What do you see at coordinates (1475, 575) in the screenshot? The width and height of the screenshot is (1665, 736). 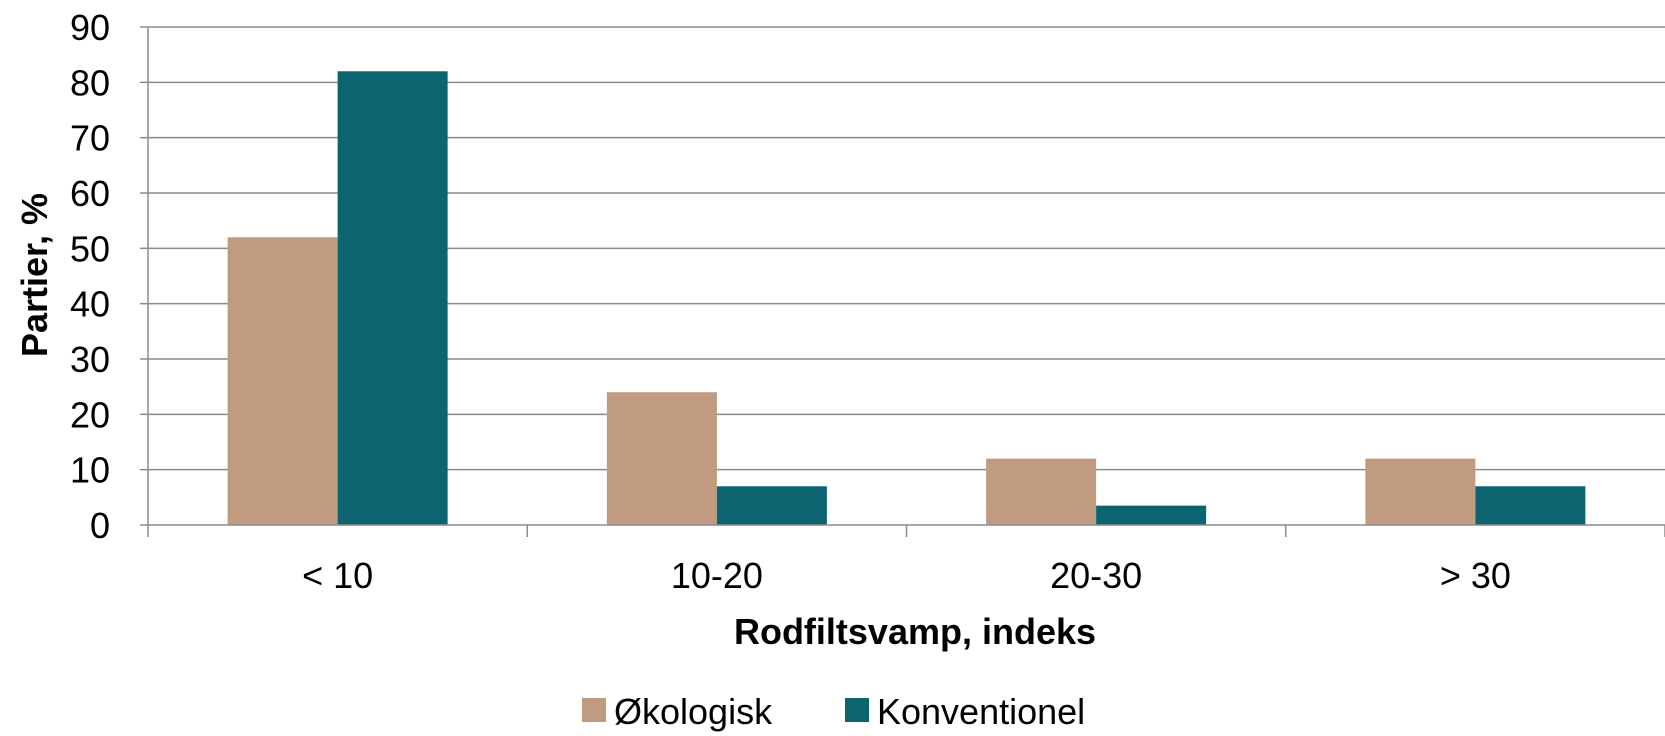 I see `x-tick-label: > 30` at bounding box center [1475, 575].